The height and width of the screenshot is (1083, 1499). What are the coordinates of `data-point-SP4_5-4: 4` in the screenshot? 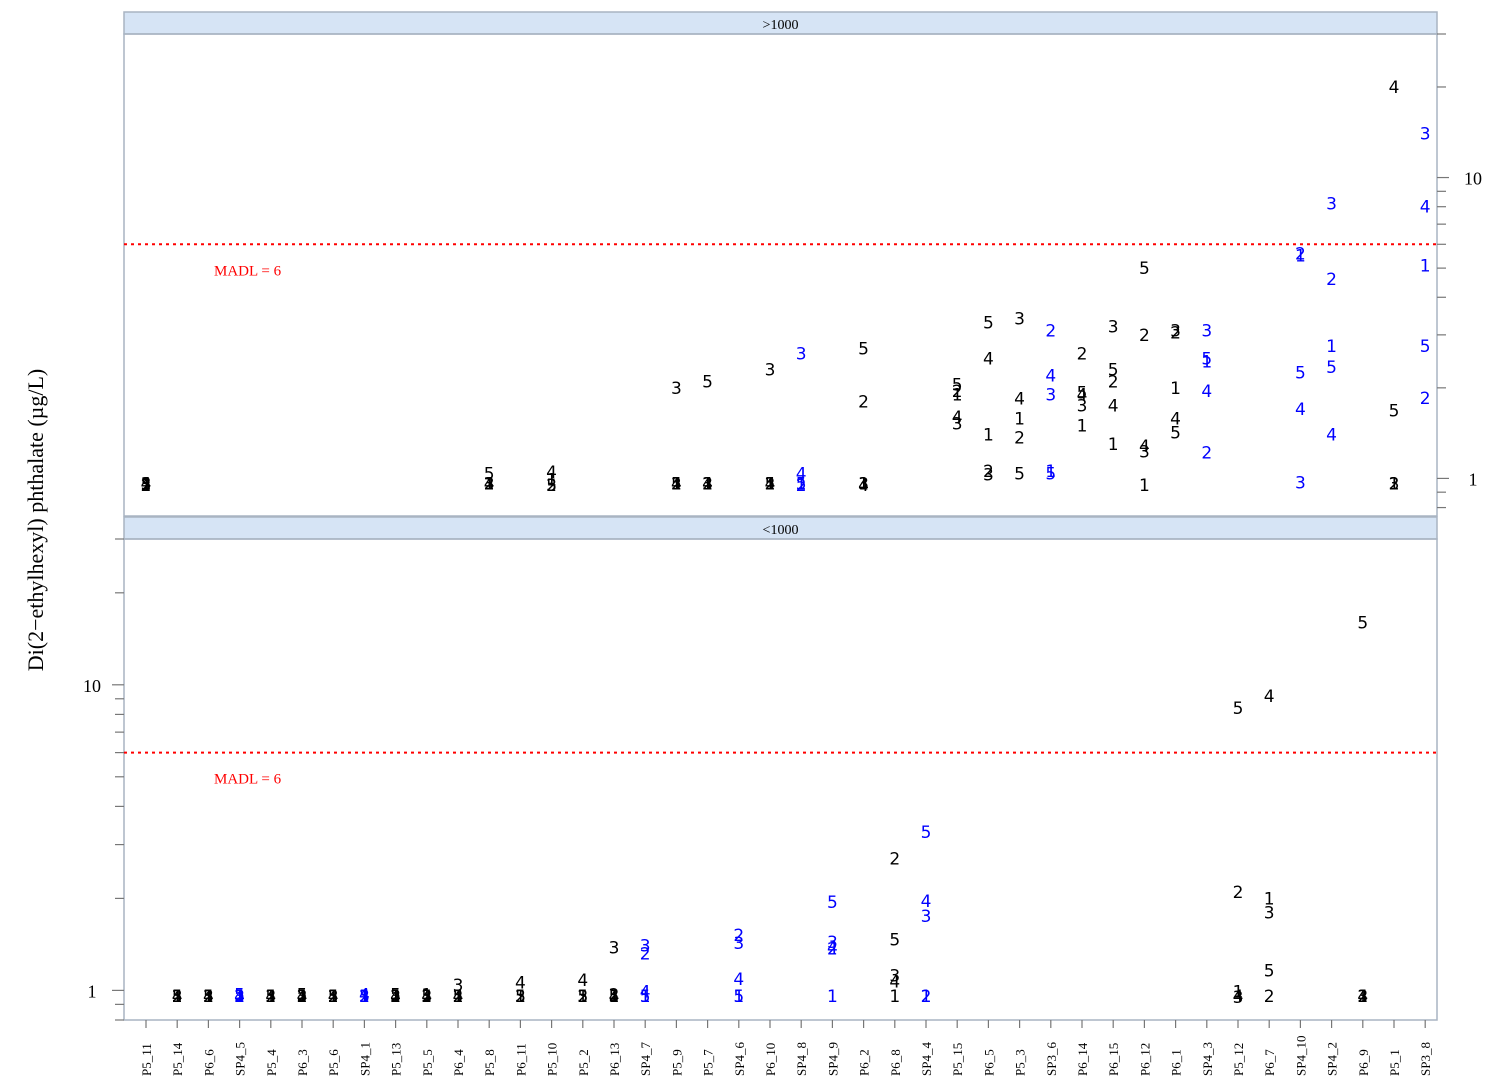 It's located at (239, 997).